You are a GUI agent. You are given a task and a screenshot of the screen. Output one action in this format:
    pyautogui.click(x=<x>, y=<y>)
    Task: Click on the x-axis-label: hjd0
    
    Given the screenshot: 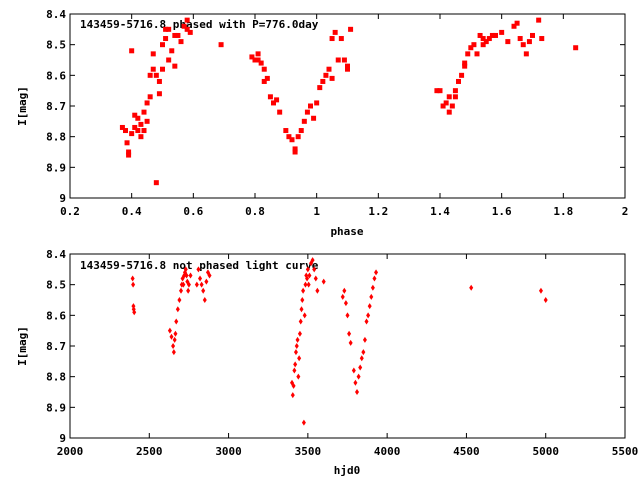 What is the action you would take?
    pyautogui.click(x=347, y=470)
    